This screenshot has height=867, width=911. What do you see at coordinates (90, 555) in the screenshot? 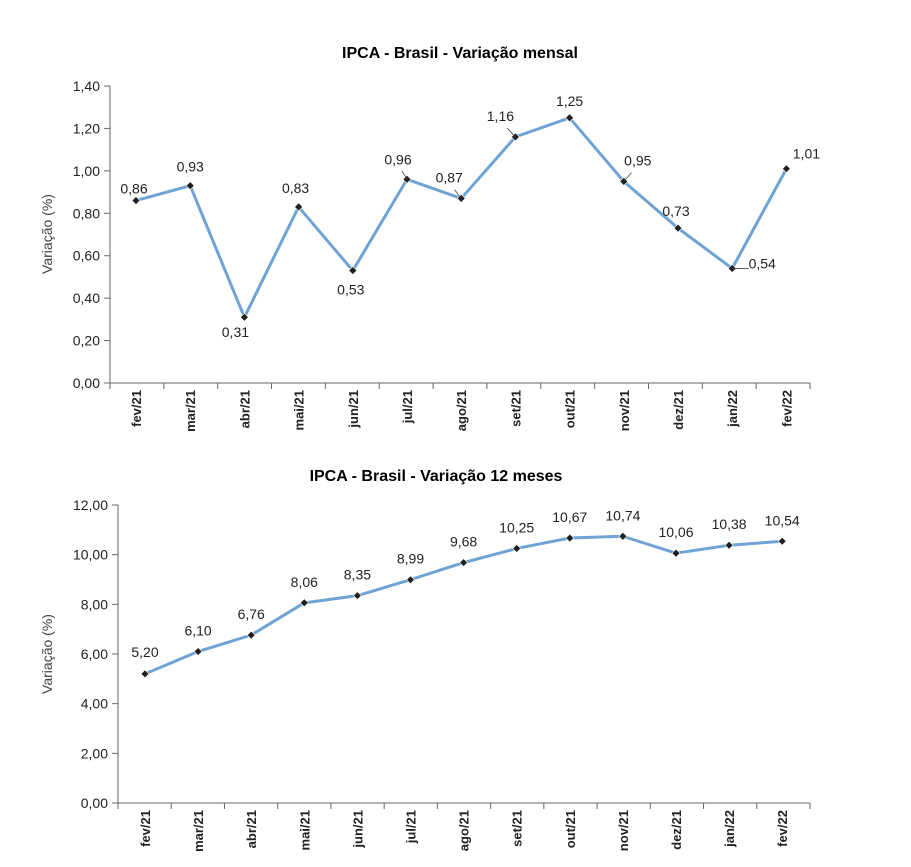
I see `y-tick-label: 10,00` at bounding box center [90, 555].